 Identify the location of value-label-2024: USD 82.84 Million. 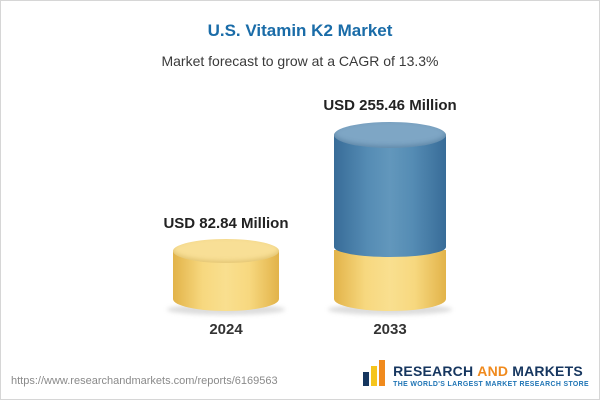
(226, 223).